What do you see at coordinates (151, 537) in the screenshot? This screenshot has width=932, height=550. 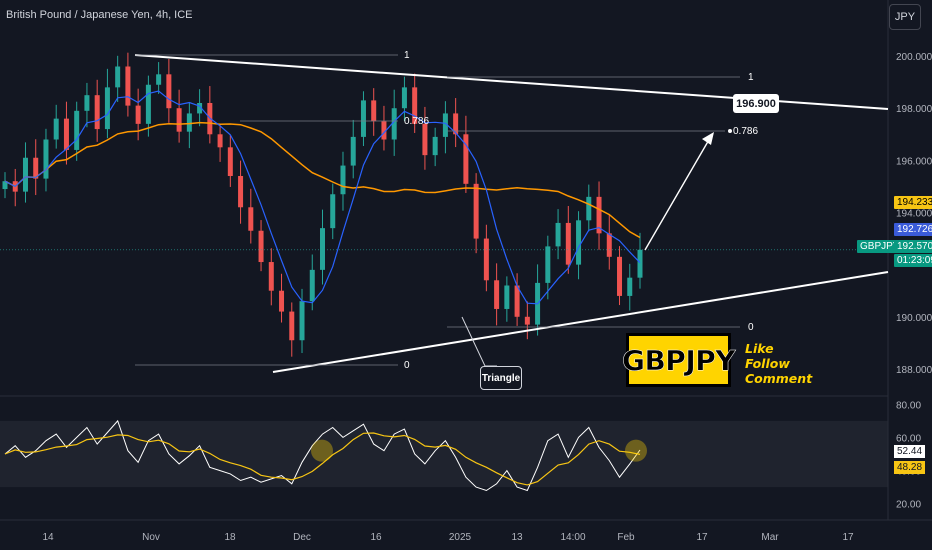 I see `time-tick-1: Nov` at bounding box center [151, 537].